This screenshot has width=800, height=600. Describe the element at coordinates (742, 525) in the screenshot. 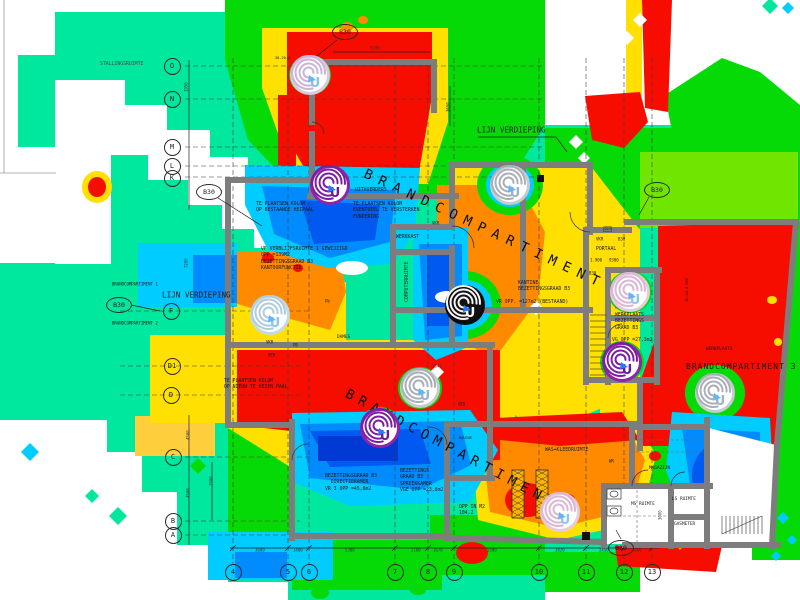

I see `stair-diagonal` at that location.